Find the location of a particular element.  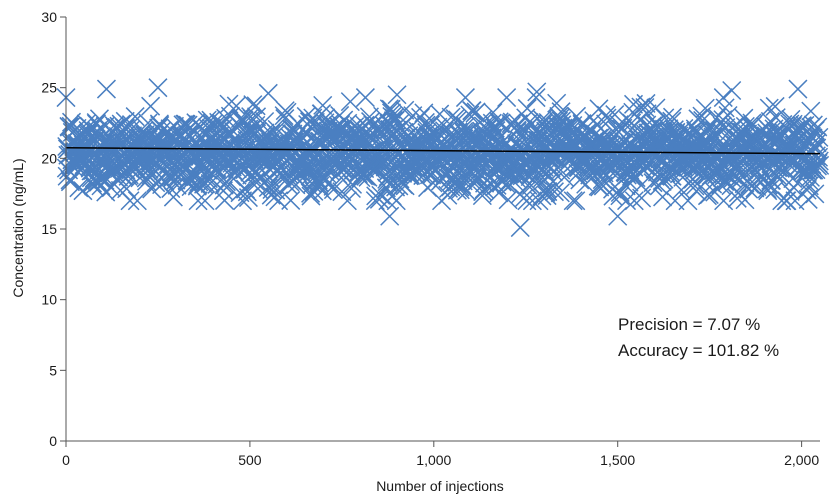

x-tick-label: 500 is located at coordinates (250, 460).